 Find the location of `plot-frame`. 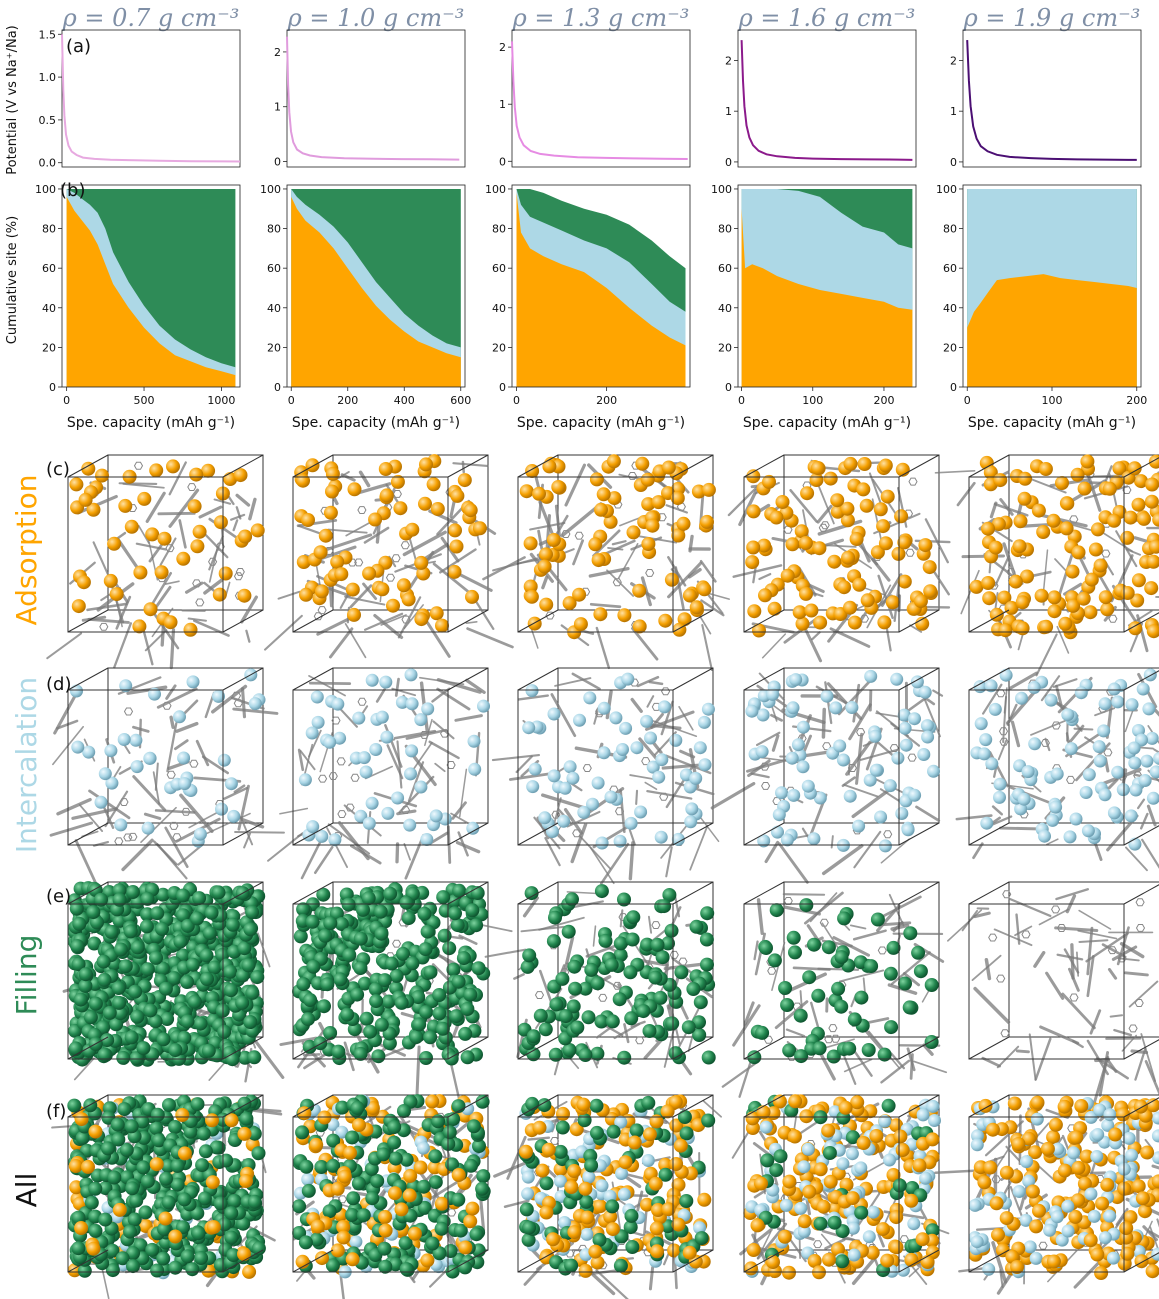

plot-frame is located at coordinates (151, 98).